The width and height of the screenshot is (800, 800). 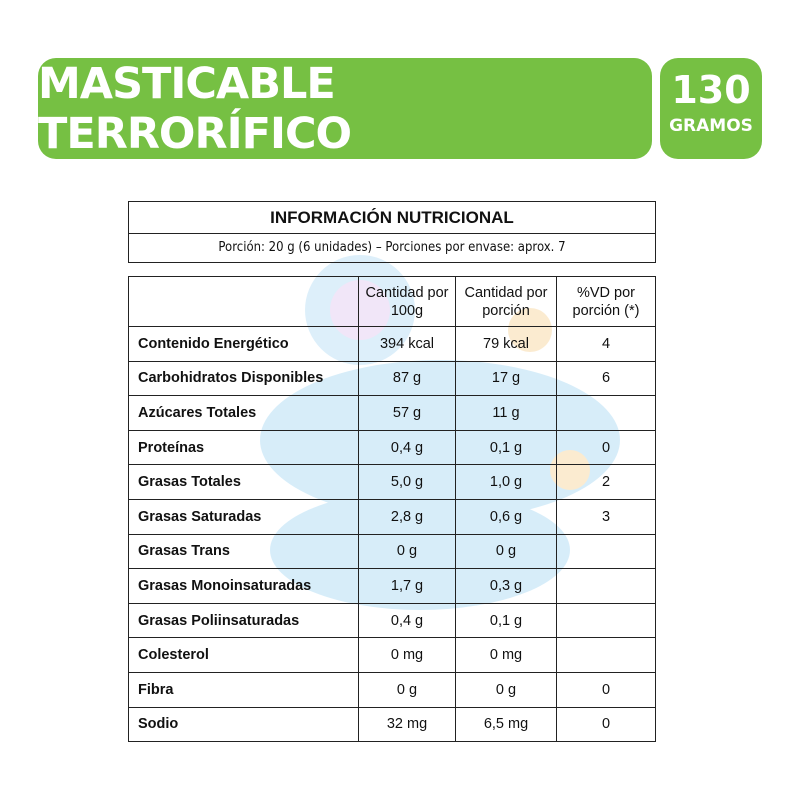 I want to click on table-cell: 0,6 g, so click(x=506, y=516).